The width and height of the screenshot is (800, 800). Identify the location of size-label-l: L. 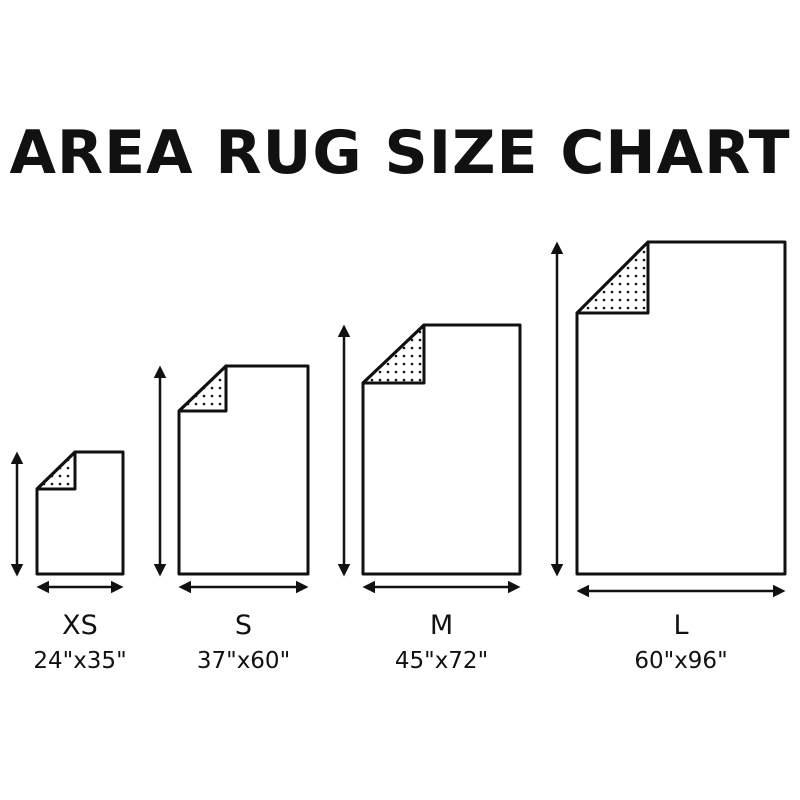
(681, 625).